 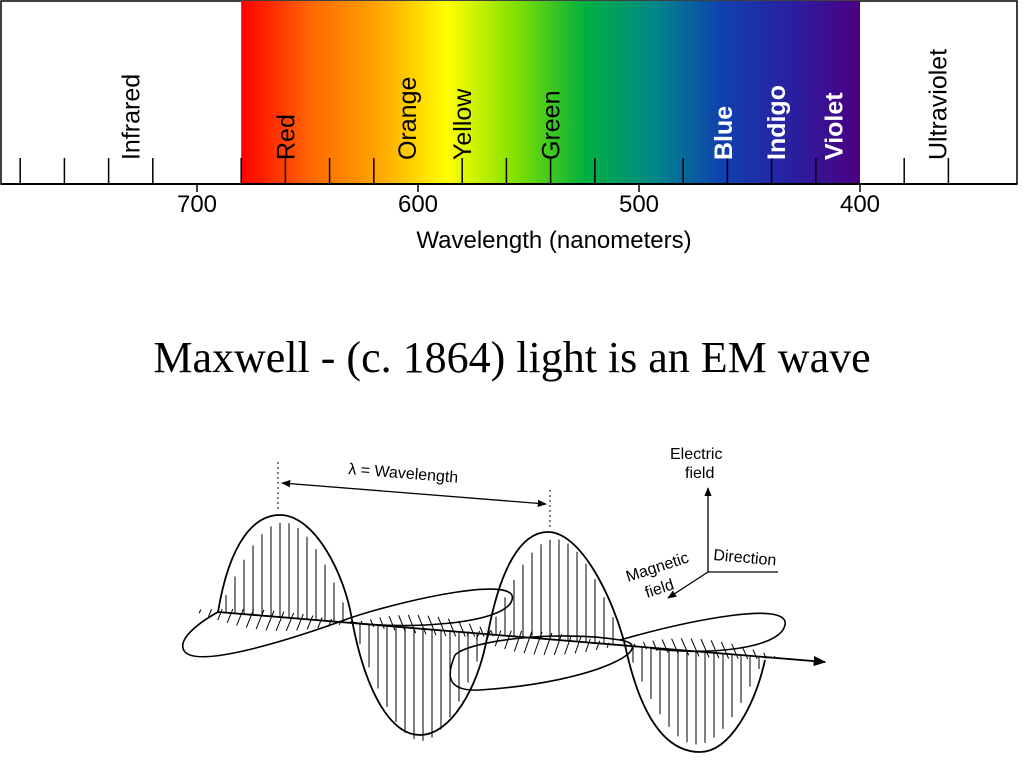 I want to click on magnetic-field-axis, so click(x=688, y=585).